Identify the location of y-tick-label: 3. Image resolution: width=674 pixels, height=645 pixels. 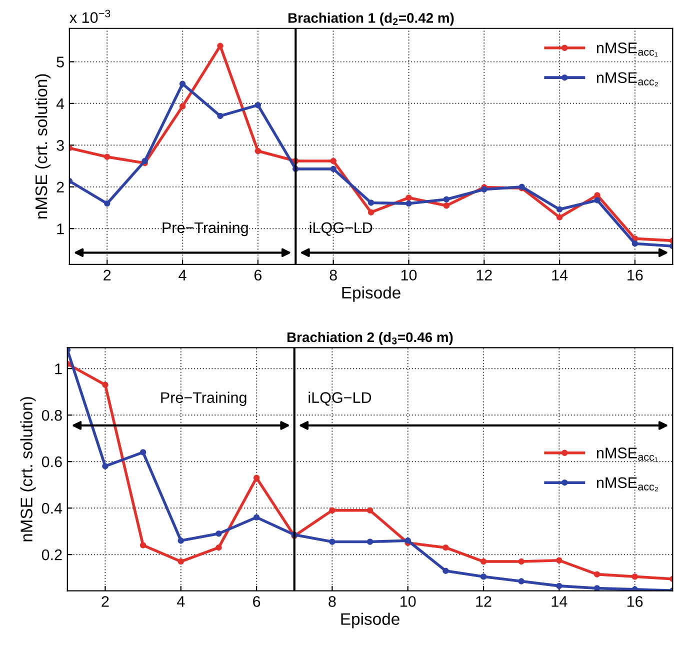
(60, 145).